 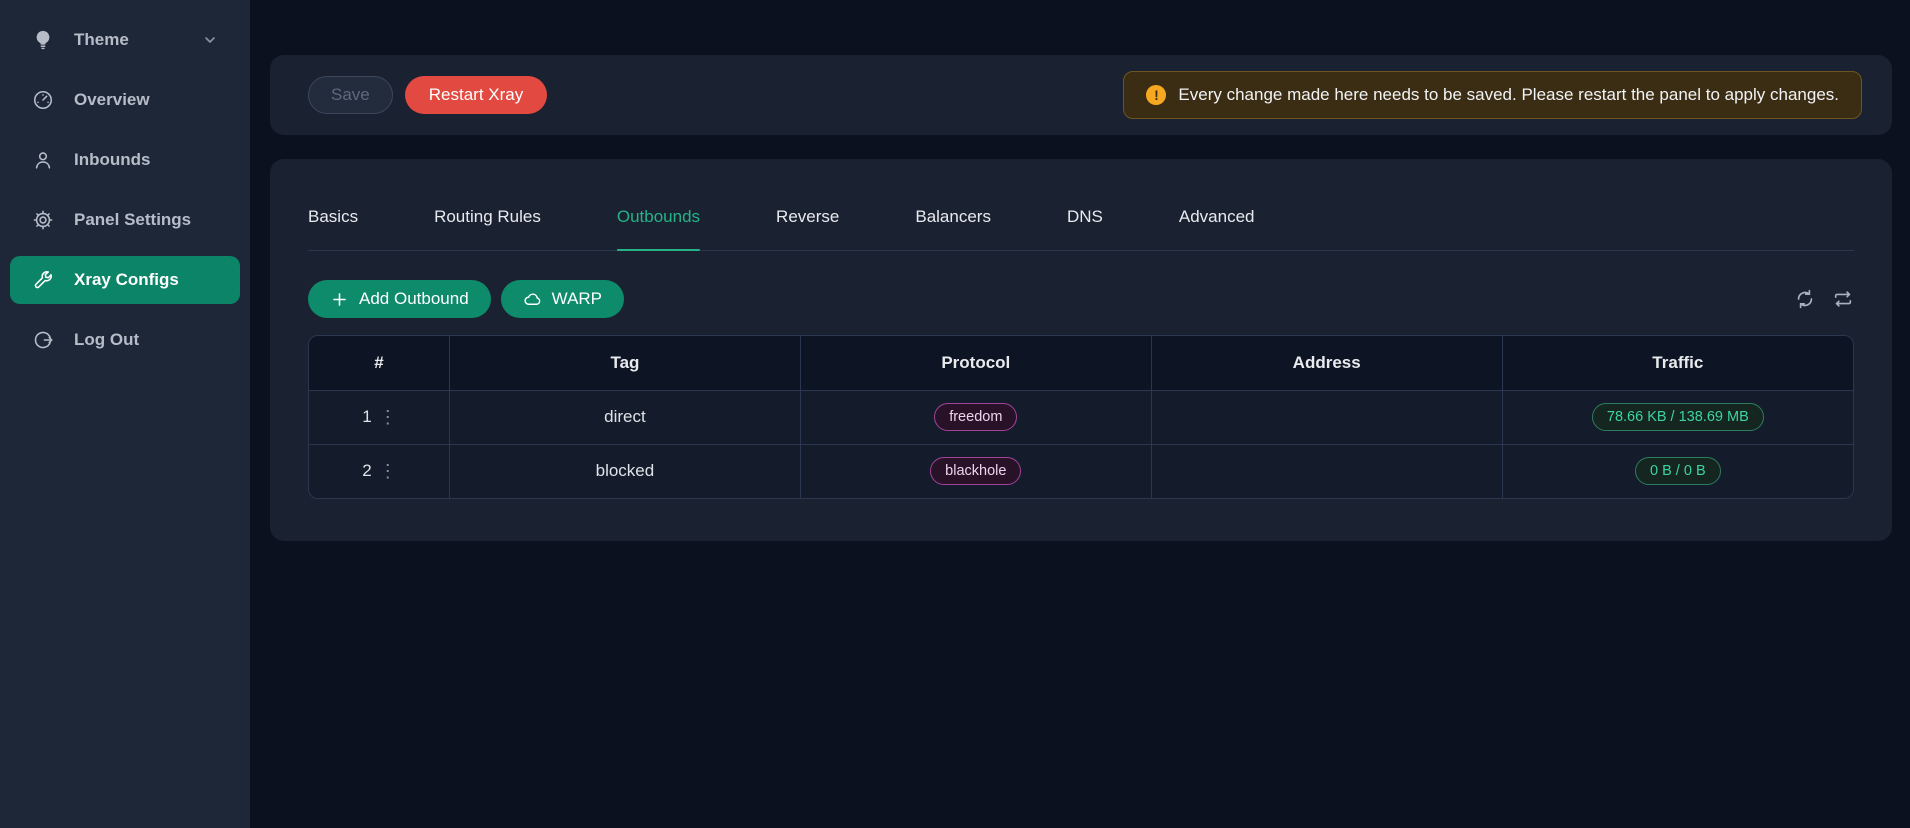 What do you see at coordinates (658, 229) in the screenshot?
I see `tab-outbounds: Outbounds` at bounding box center [658, 229].